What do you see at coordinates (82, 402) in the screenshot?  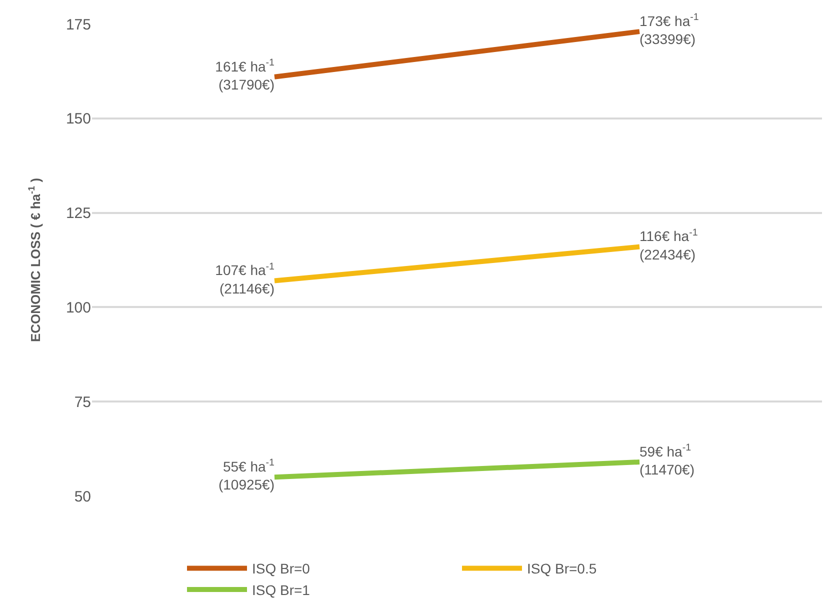 I see `y-tick-label: 75` at bounding box center [82, 402].